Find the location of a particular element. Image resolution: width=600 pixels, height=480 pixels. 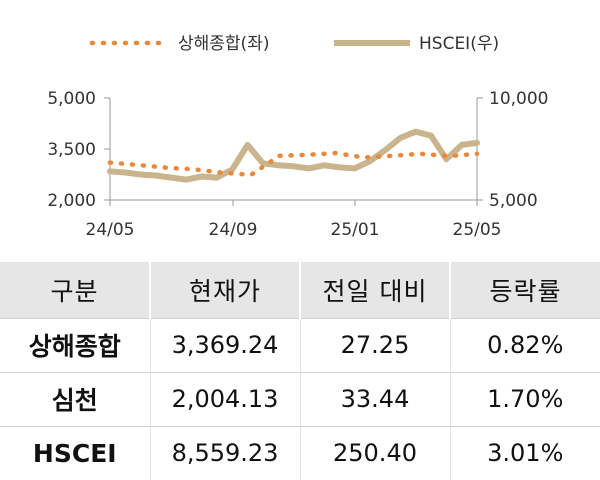

table-header-row: 구분 현재가 전일 대비 등락률 is located at coordinates (300, 290).